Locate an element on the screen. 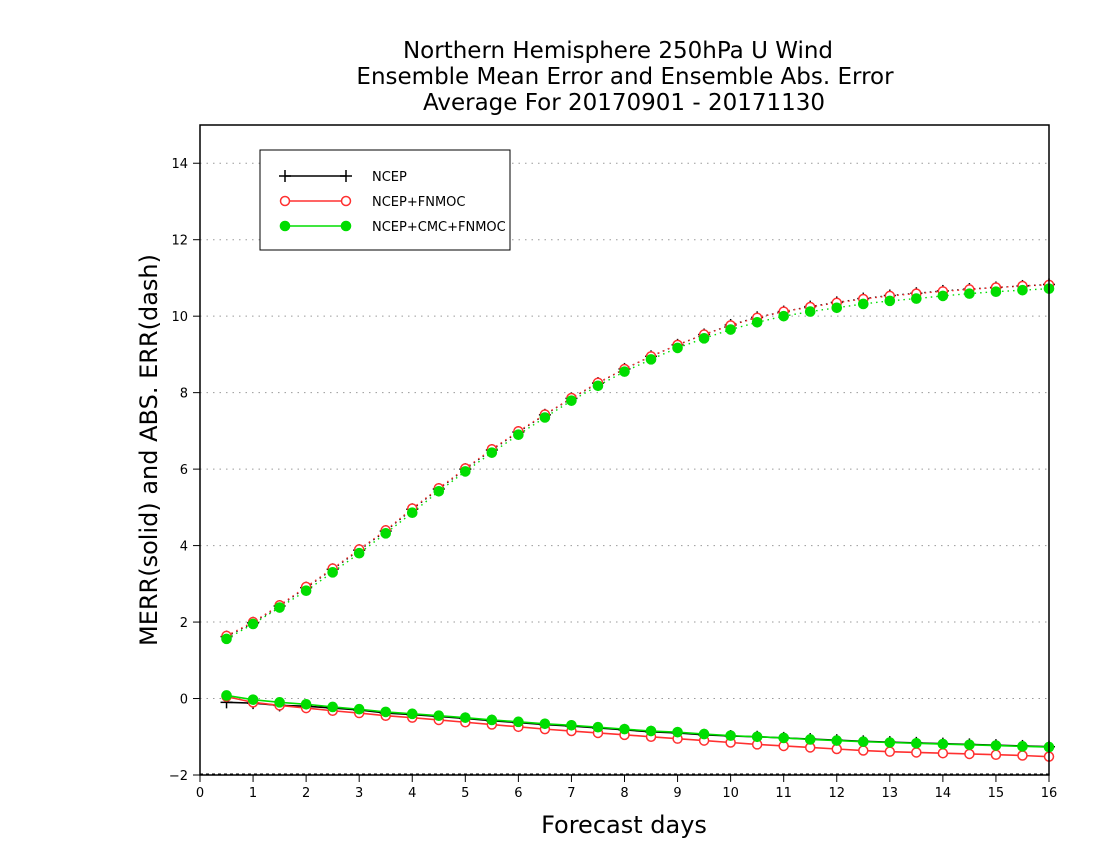 This screenshot has height=854, width=1100. legend-label-0: NCEP is located at coordinates (389, 177).